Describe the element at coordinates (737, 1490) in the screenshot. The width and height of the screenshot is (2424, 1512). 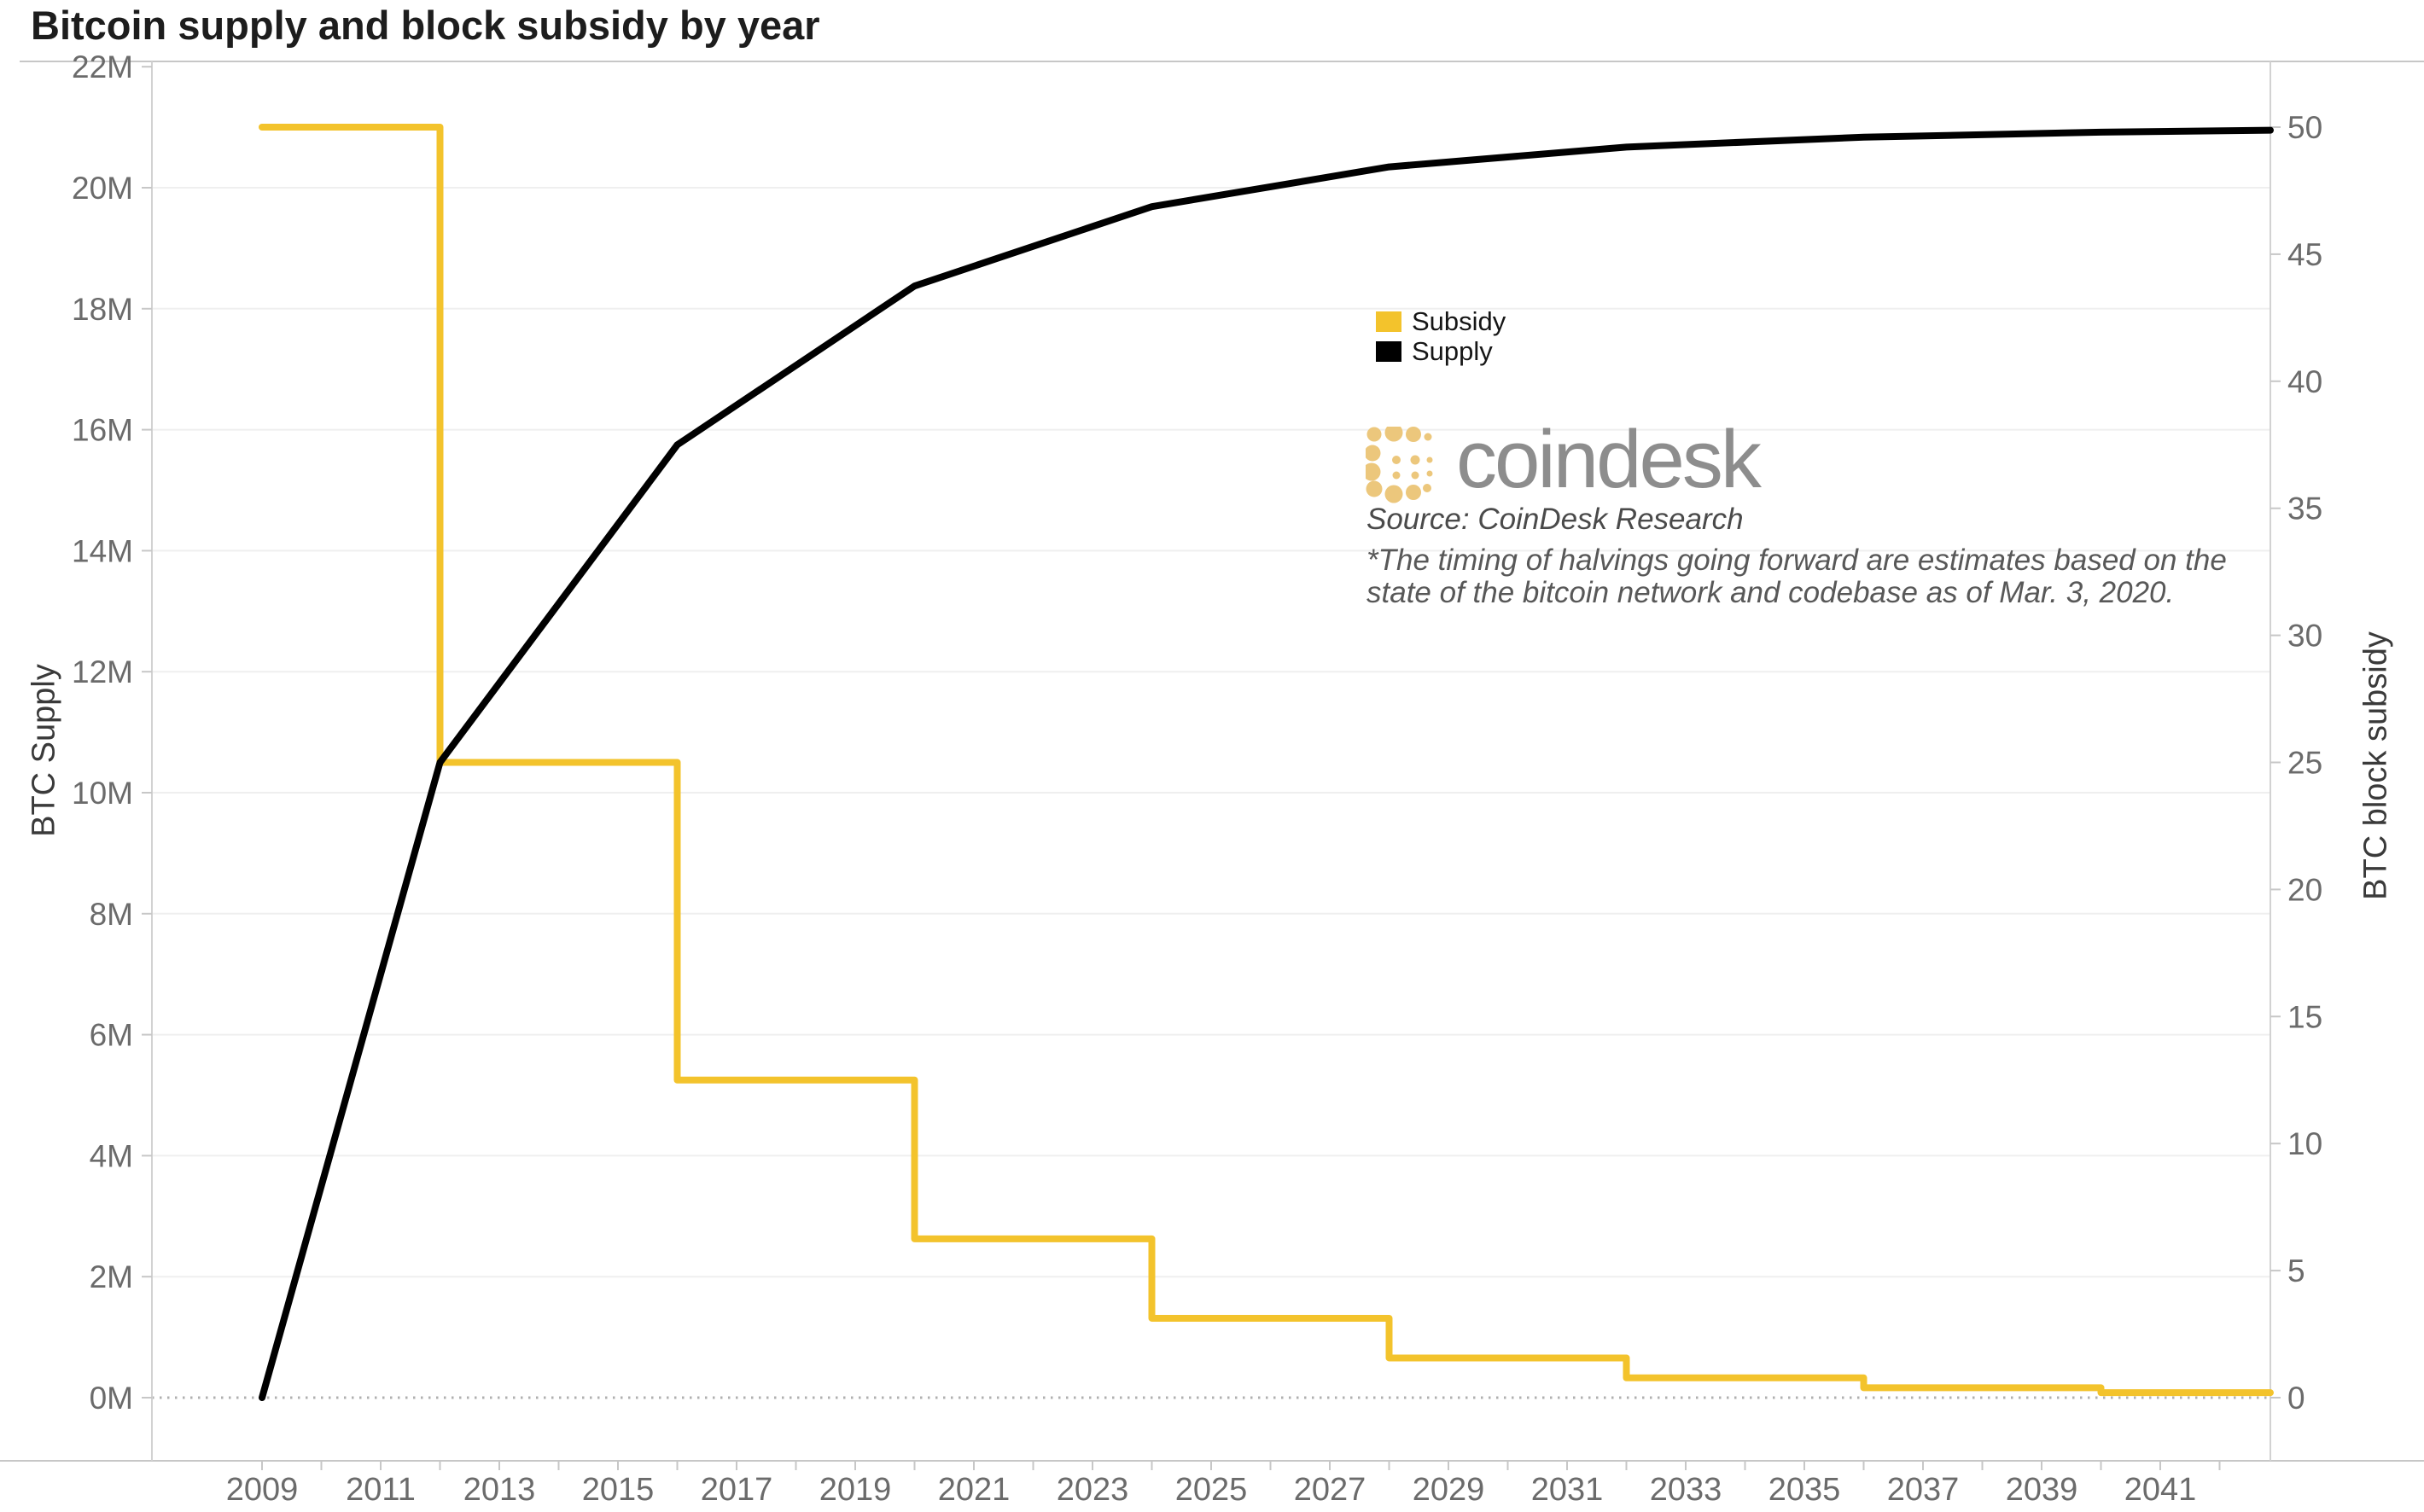
I see `x-tick-label: 2017` at that location.